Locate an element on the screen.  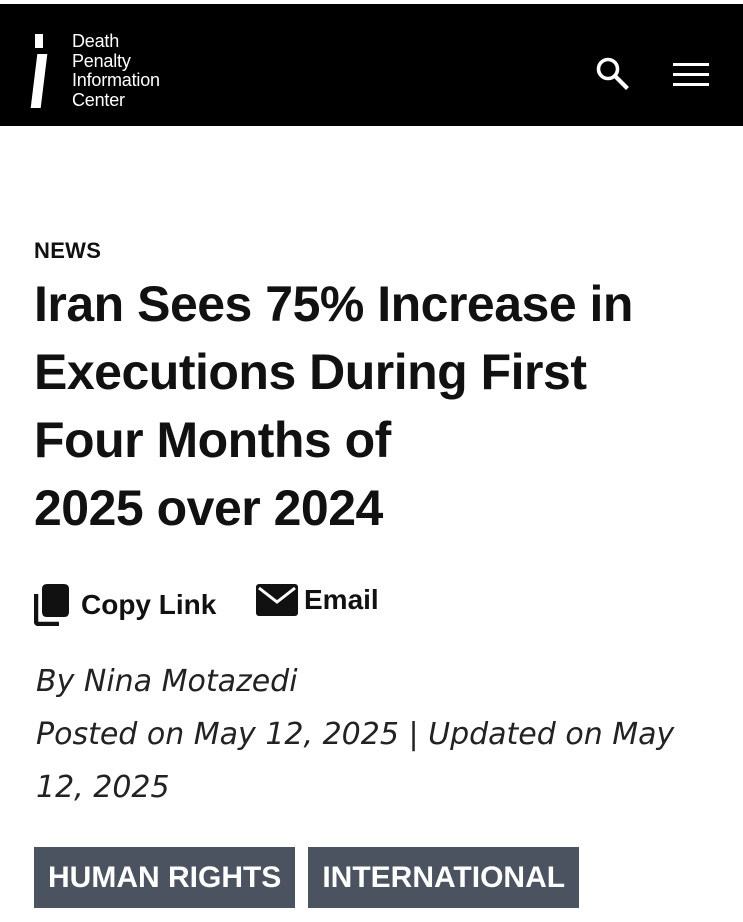
email-share-button: Email is located at coordinates (317, 600).